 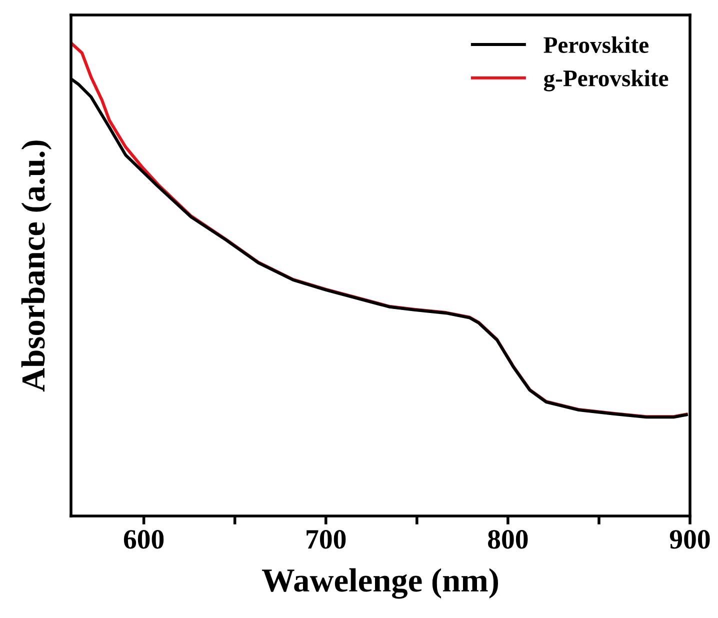 What do you see at coordinates (380, 583) in the screenshot?
I see `x-axis-title: Wawelenge (nm)` at bounding box center [380, 583].